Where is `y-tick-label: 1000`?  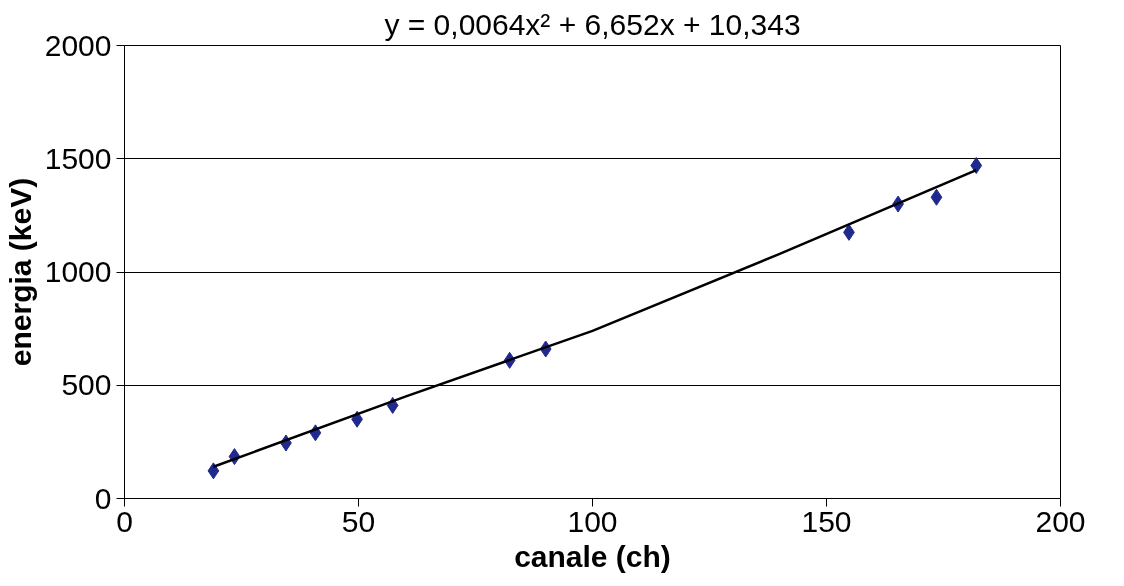
y-tick-label: 1000 is located at coordinates (78, 271).